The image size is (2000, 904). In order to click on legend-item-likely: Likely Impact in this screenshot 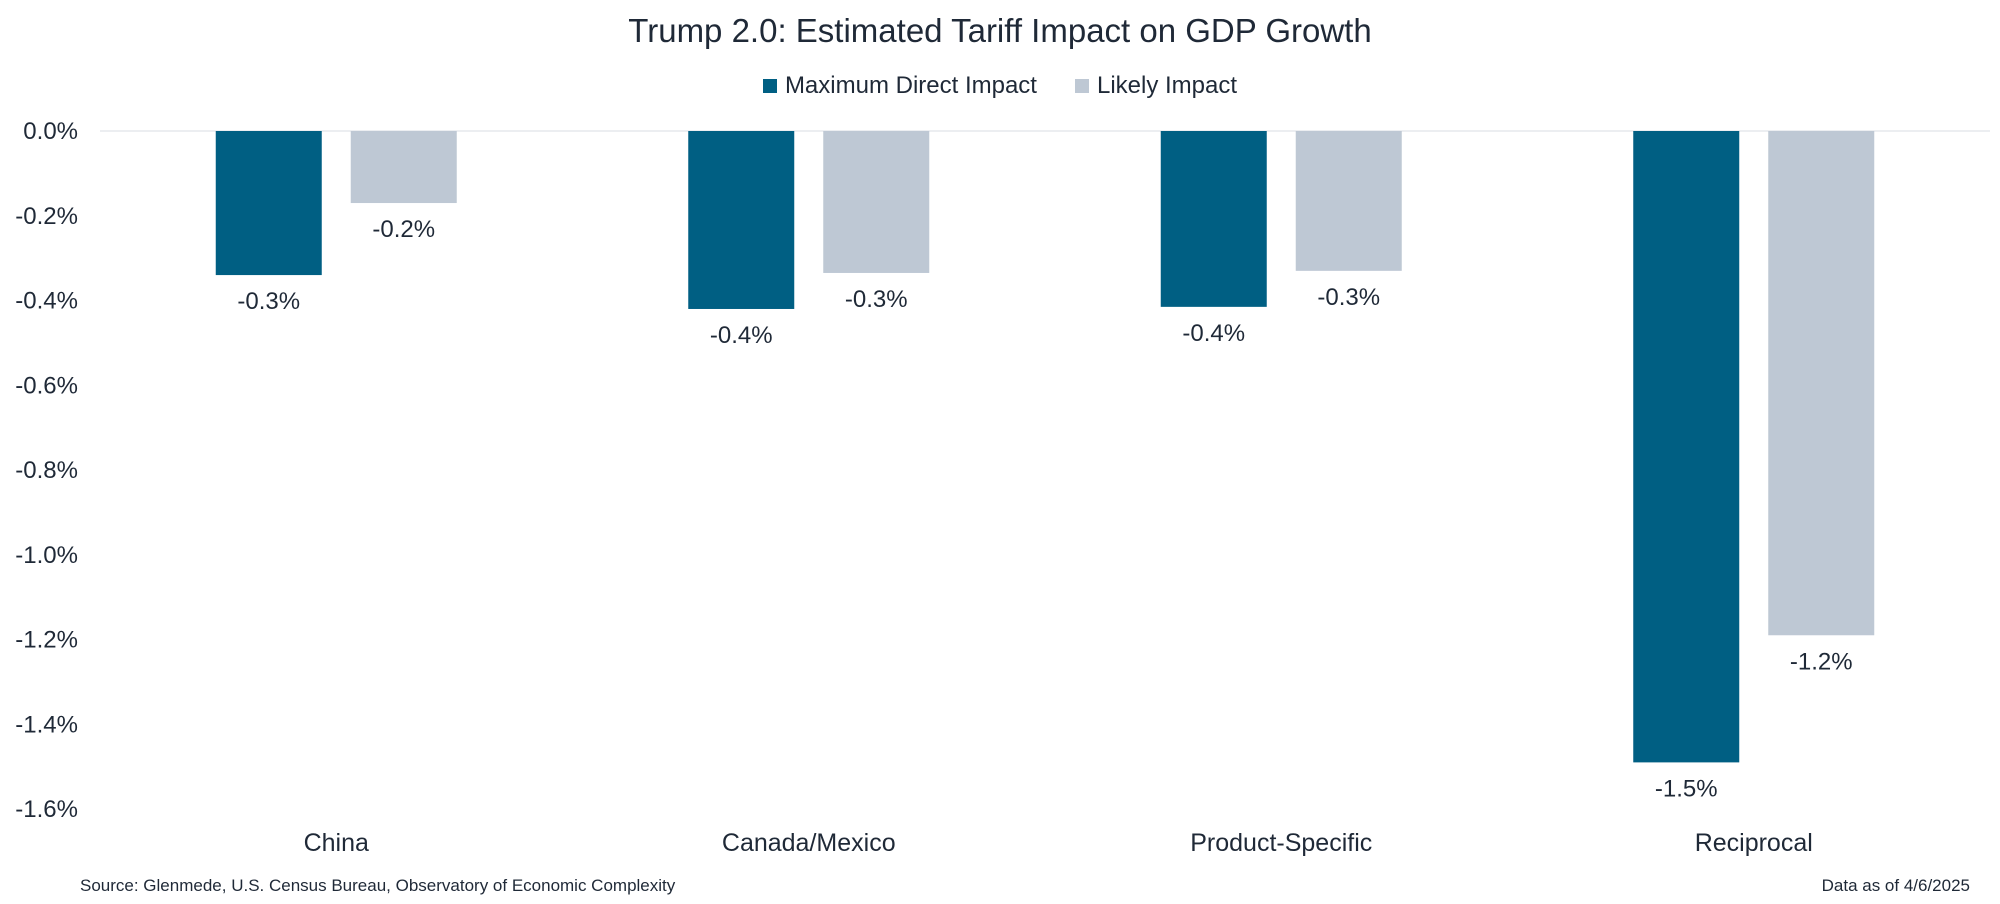, I will do `click(1156, 86)`.